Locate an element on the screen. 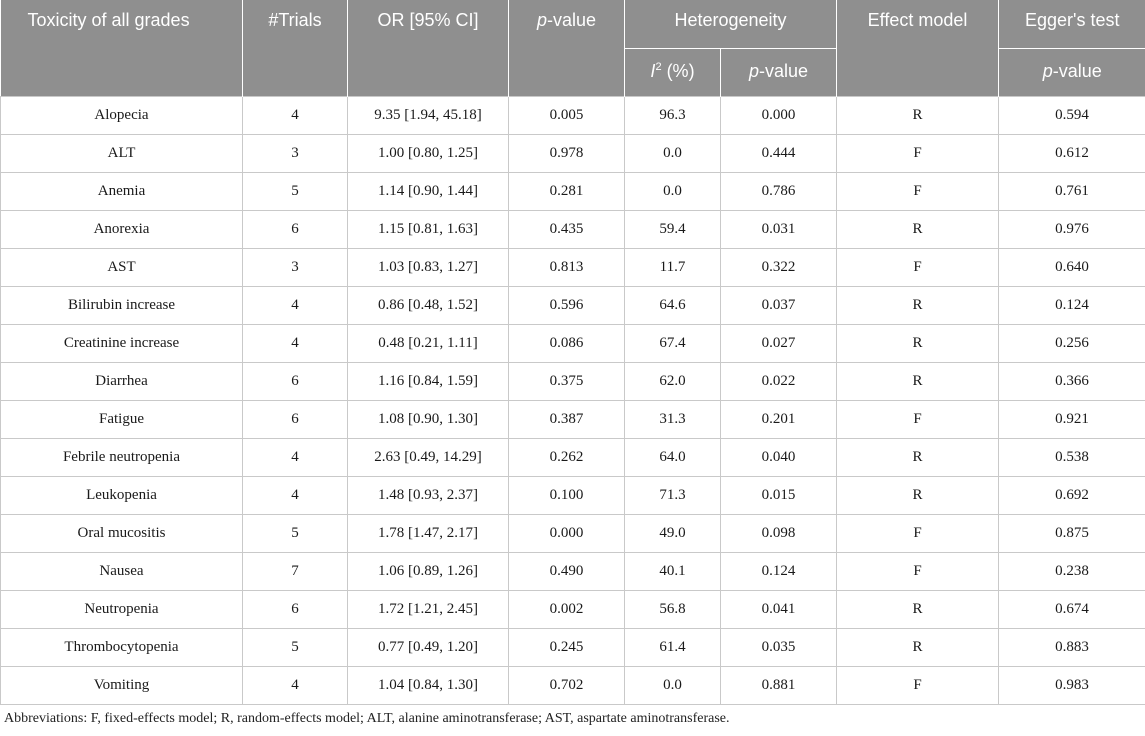 The height and width of the screenshot is (736, 1145). cell-het-p-value: 0.027 is located at coordinates (778, 343).